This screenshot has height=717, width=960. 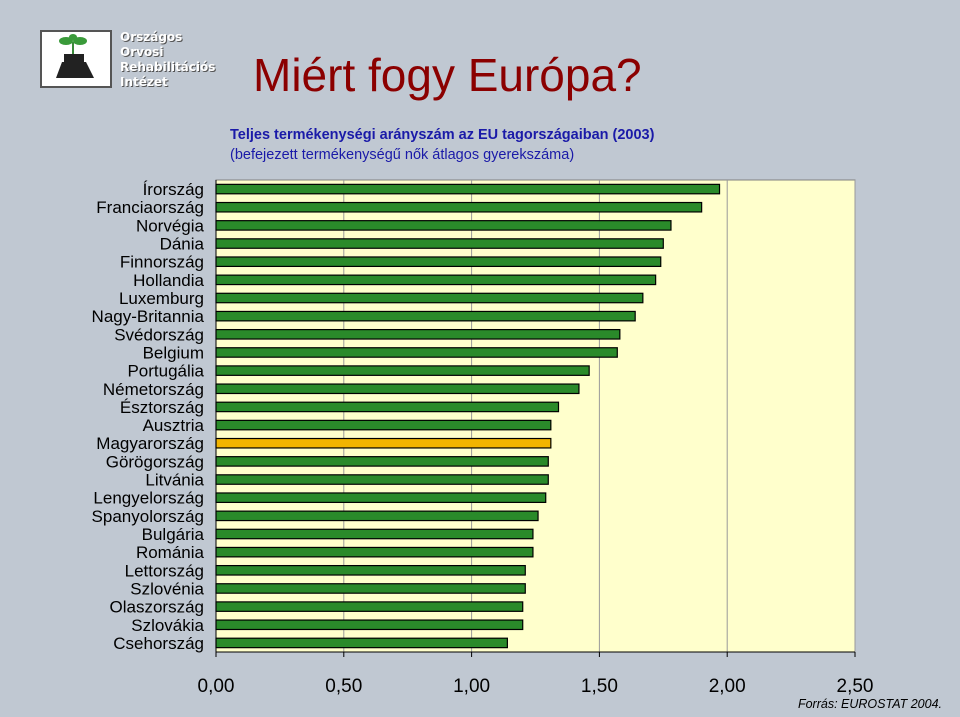 I want to click on x-tick-label: 0,00, so click(x=216, y=686).